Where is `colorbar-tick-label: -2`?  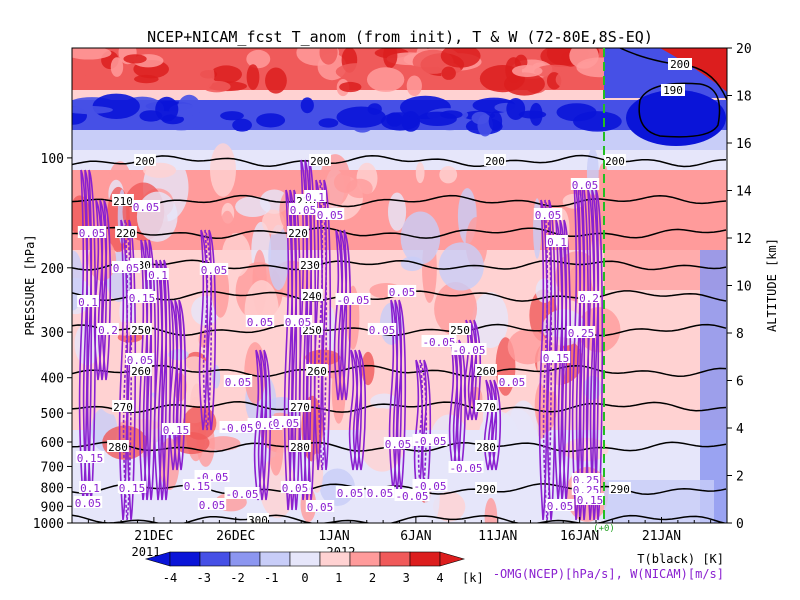 colorbar-tick-label: -2 is located at coordinates (237, 578).